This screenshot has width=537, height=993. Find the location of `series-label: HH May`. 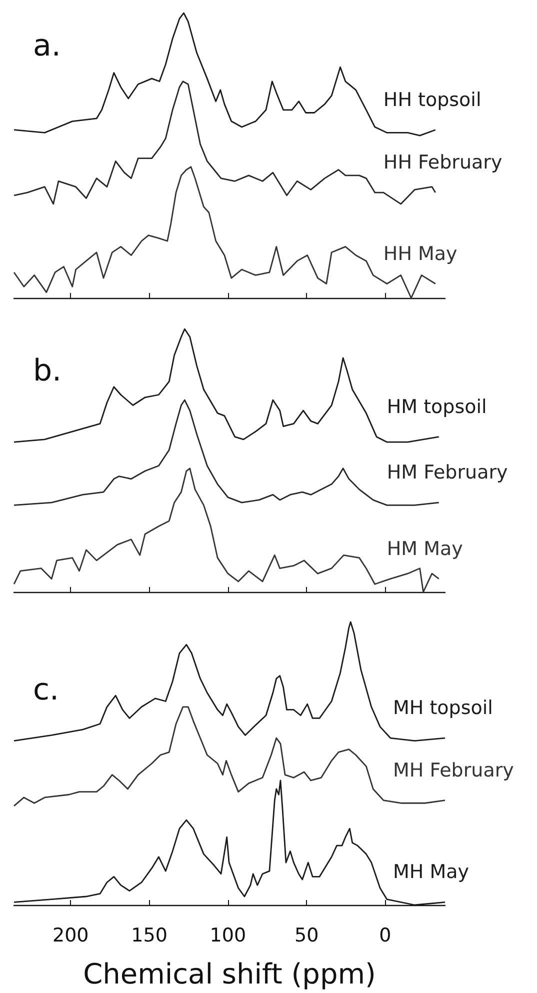

series-label: HH May is located at coordinates (420, 253).